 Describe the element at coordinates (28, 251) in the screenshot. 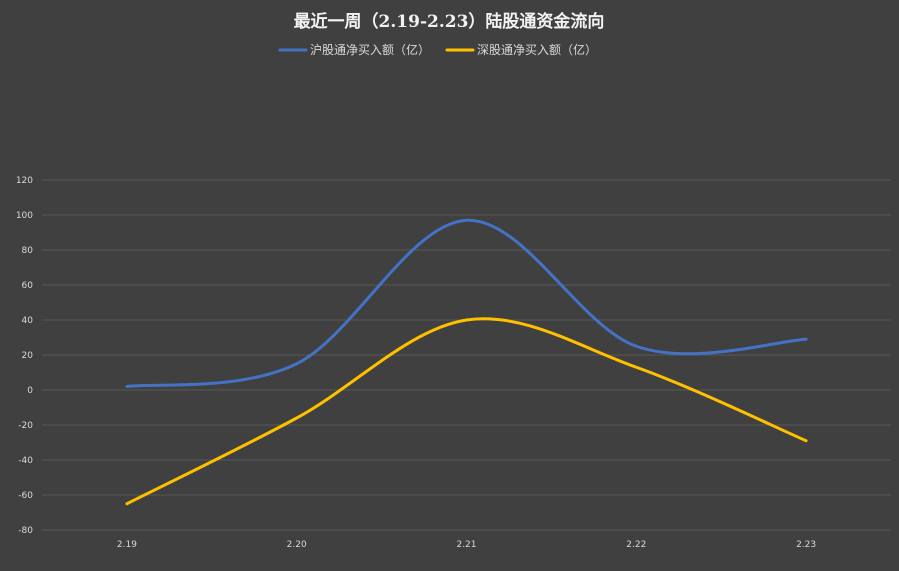

I see `y-tick-label: 80` at that location.